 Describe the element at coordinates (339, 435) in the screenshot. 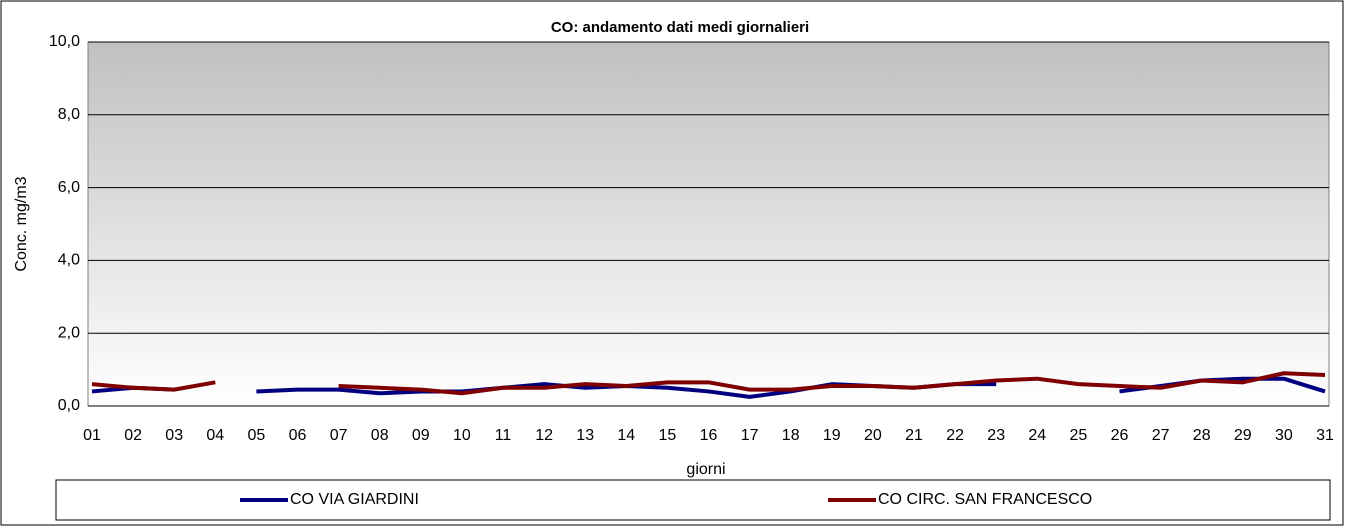

I see `x-tick-label: 07` at that location.